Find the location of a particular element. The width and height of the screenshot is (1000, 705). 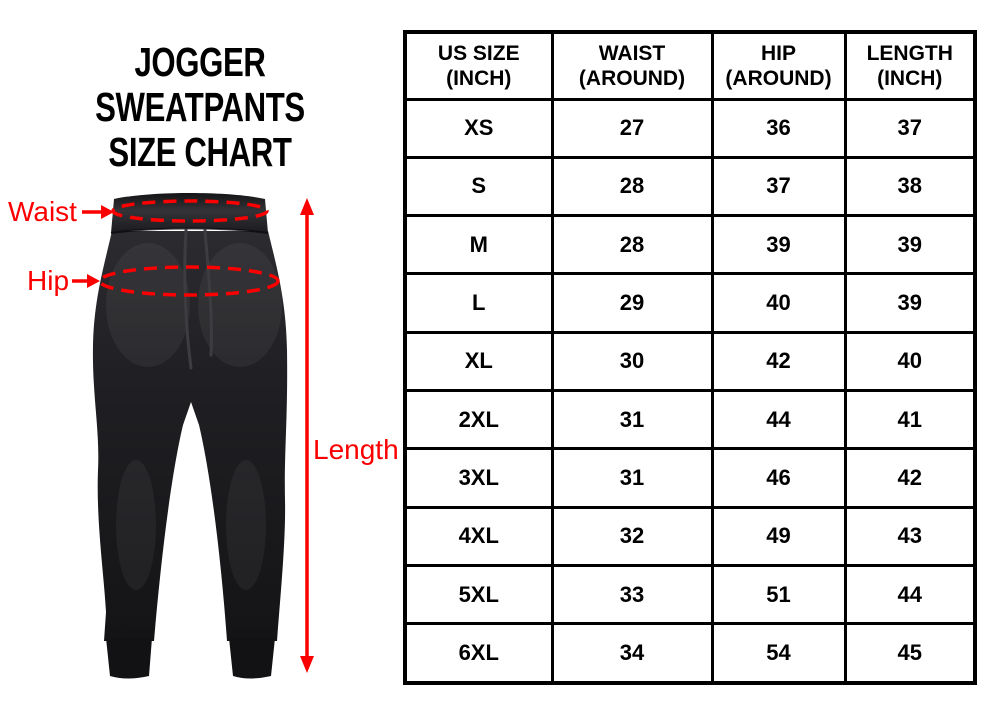

cell-waist: 34 is located at coordinates (632, 653).